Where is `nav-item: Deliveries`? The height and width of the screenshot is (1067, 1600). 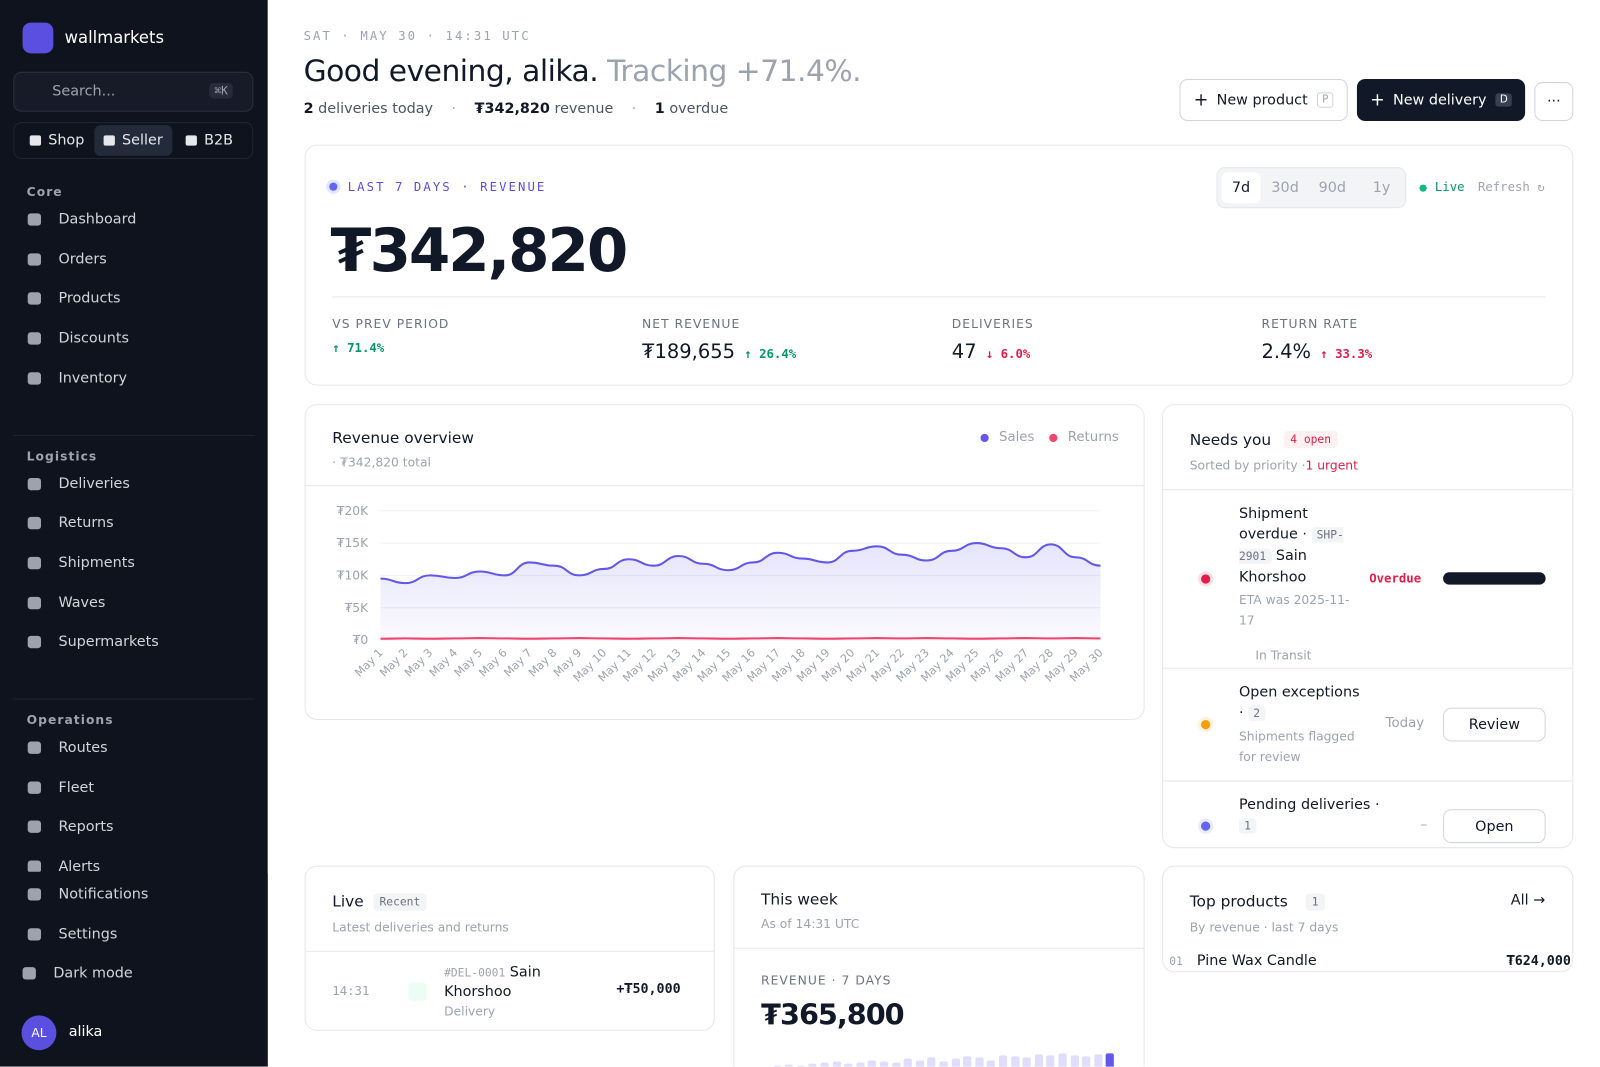
nav-item: Deliveries is located at coordinates (78, 483).